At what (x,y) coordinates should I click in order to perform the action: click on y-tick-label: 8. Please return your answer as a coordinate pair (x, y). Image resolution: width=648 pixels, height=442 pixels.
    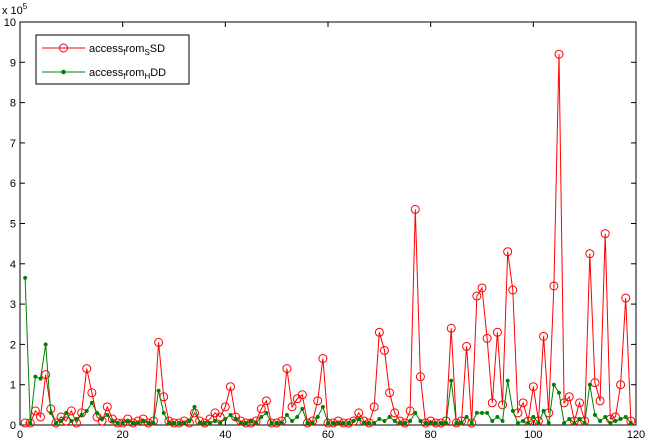
    Looking at the image, I should click on (13, 104).